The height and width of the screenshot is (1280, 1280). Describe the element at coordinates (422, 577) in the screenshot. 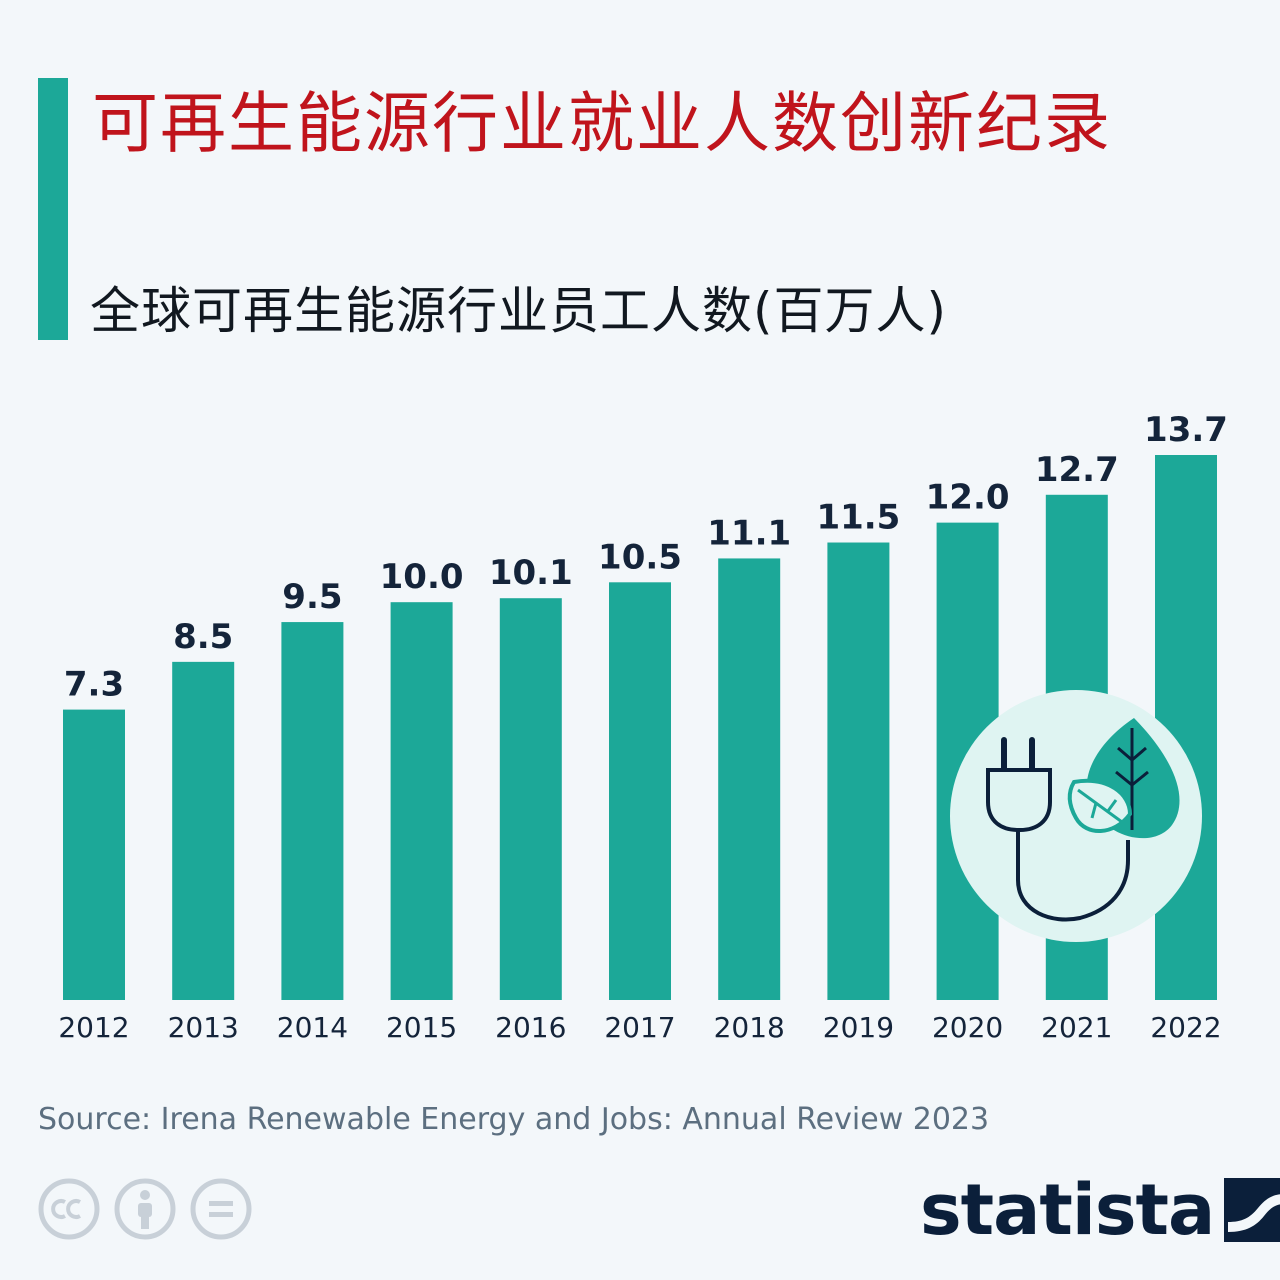

I see `bar-value-label: 10.0` at that location.